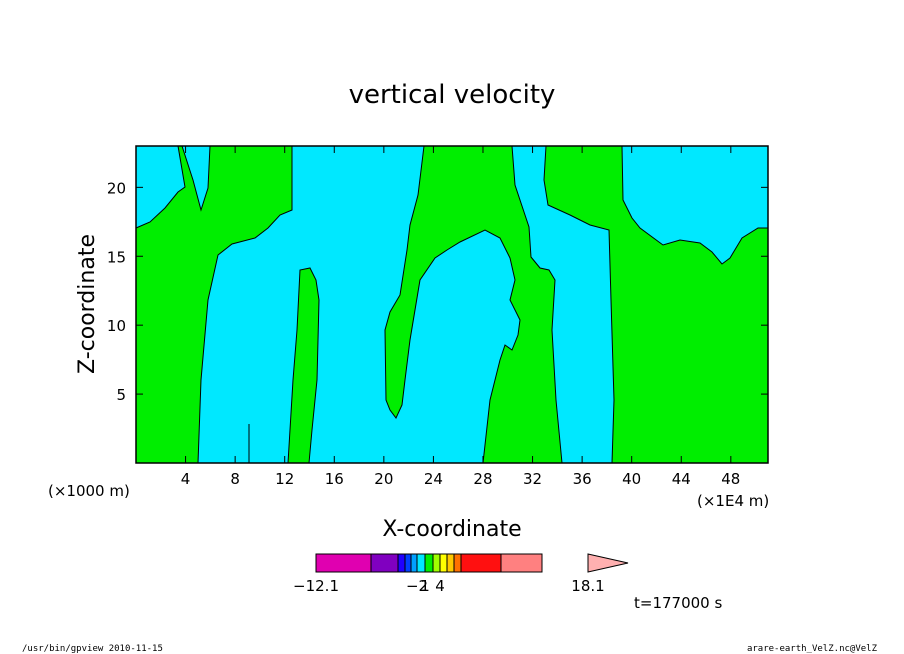 The height and width of the screenshot is (654, 904). What do you see at coordinates (582, 479) in the screenshot?
I see `x-tick-label: 36` at bounding box center [582, 479].